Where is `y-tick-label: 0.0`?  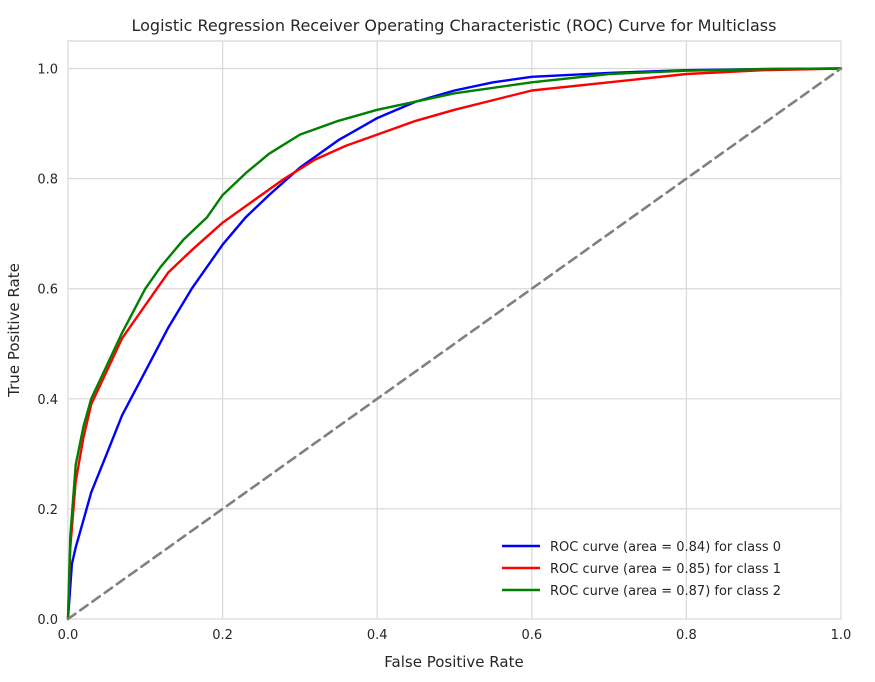 y-tick-label: 0.0 is located at coordinates (47, 620).